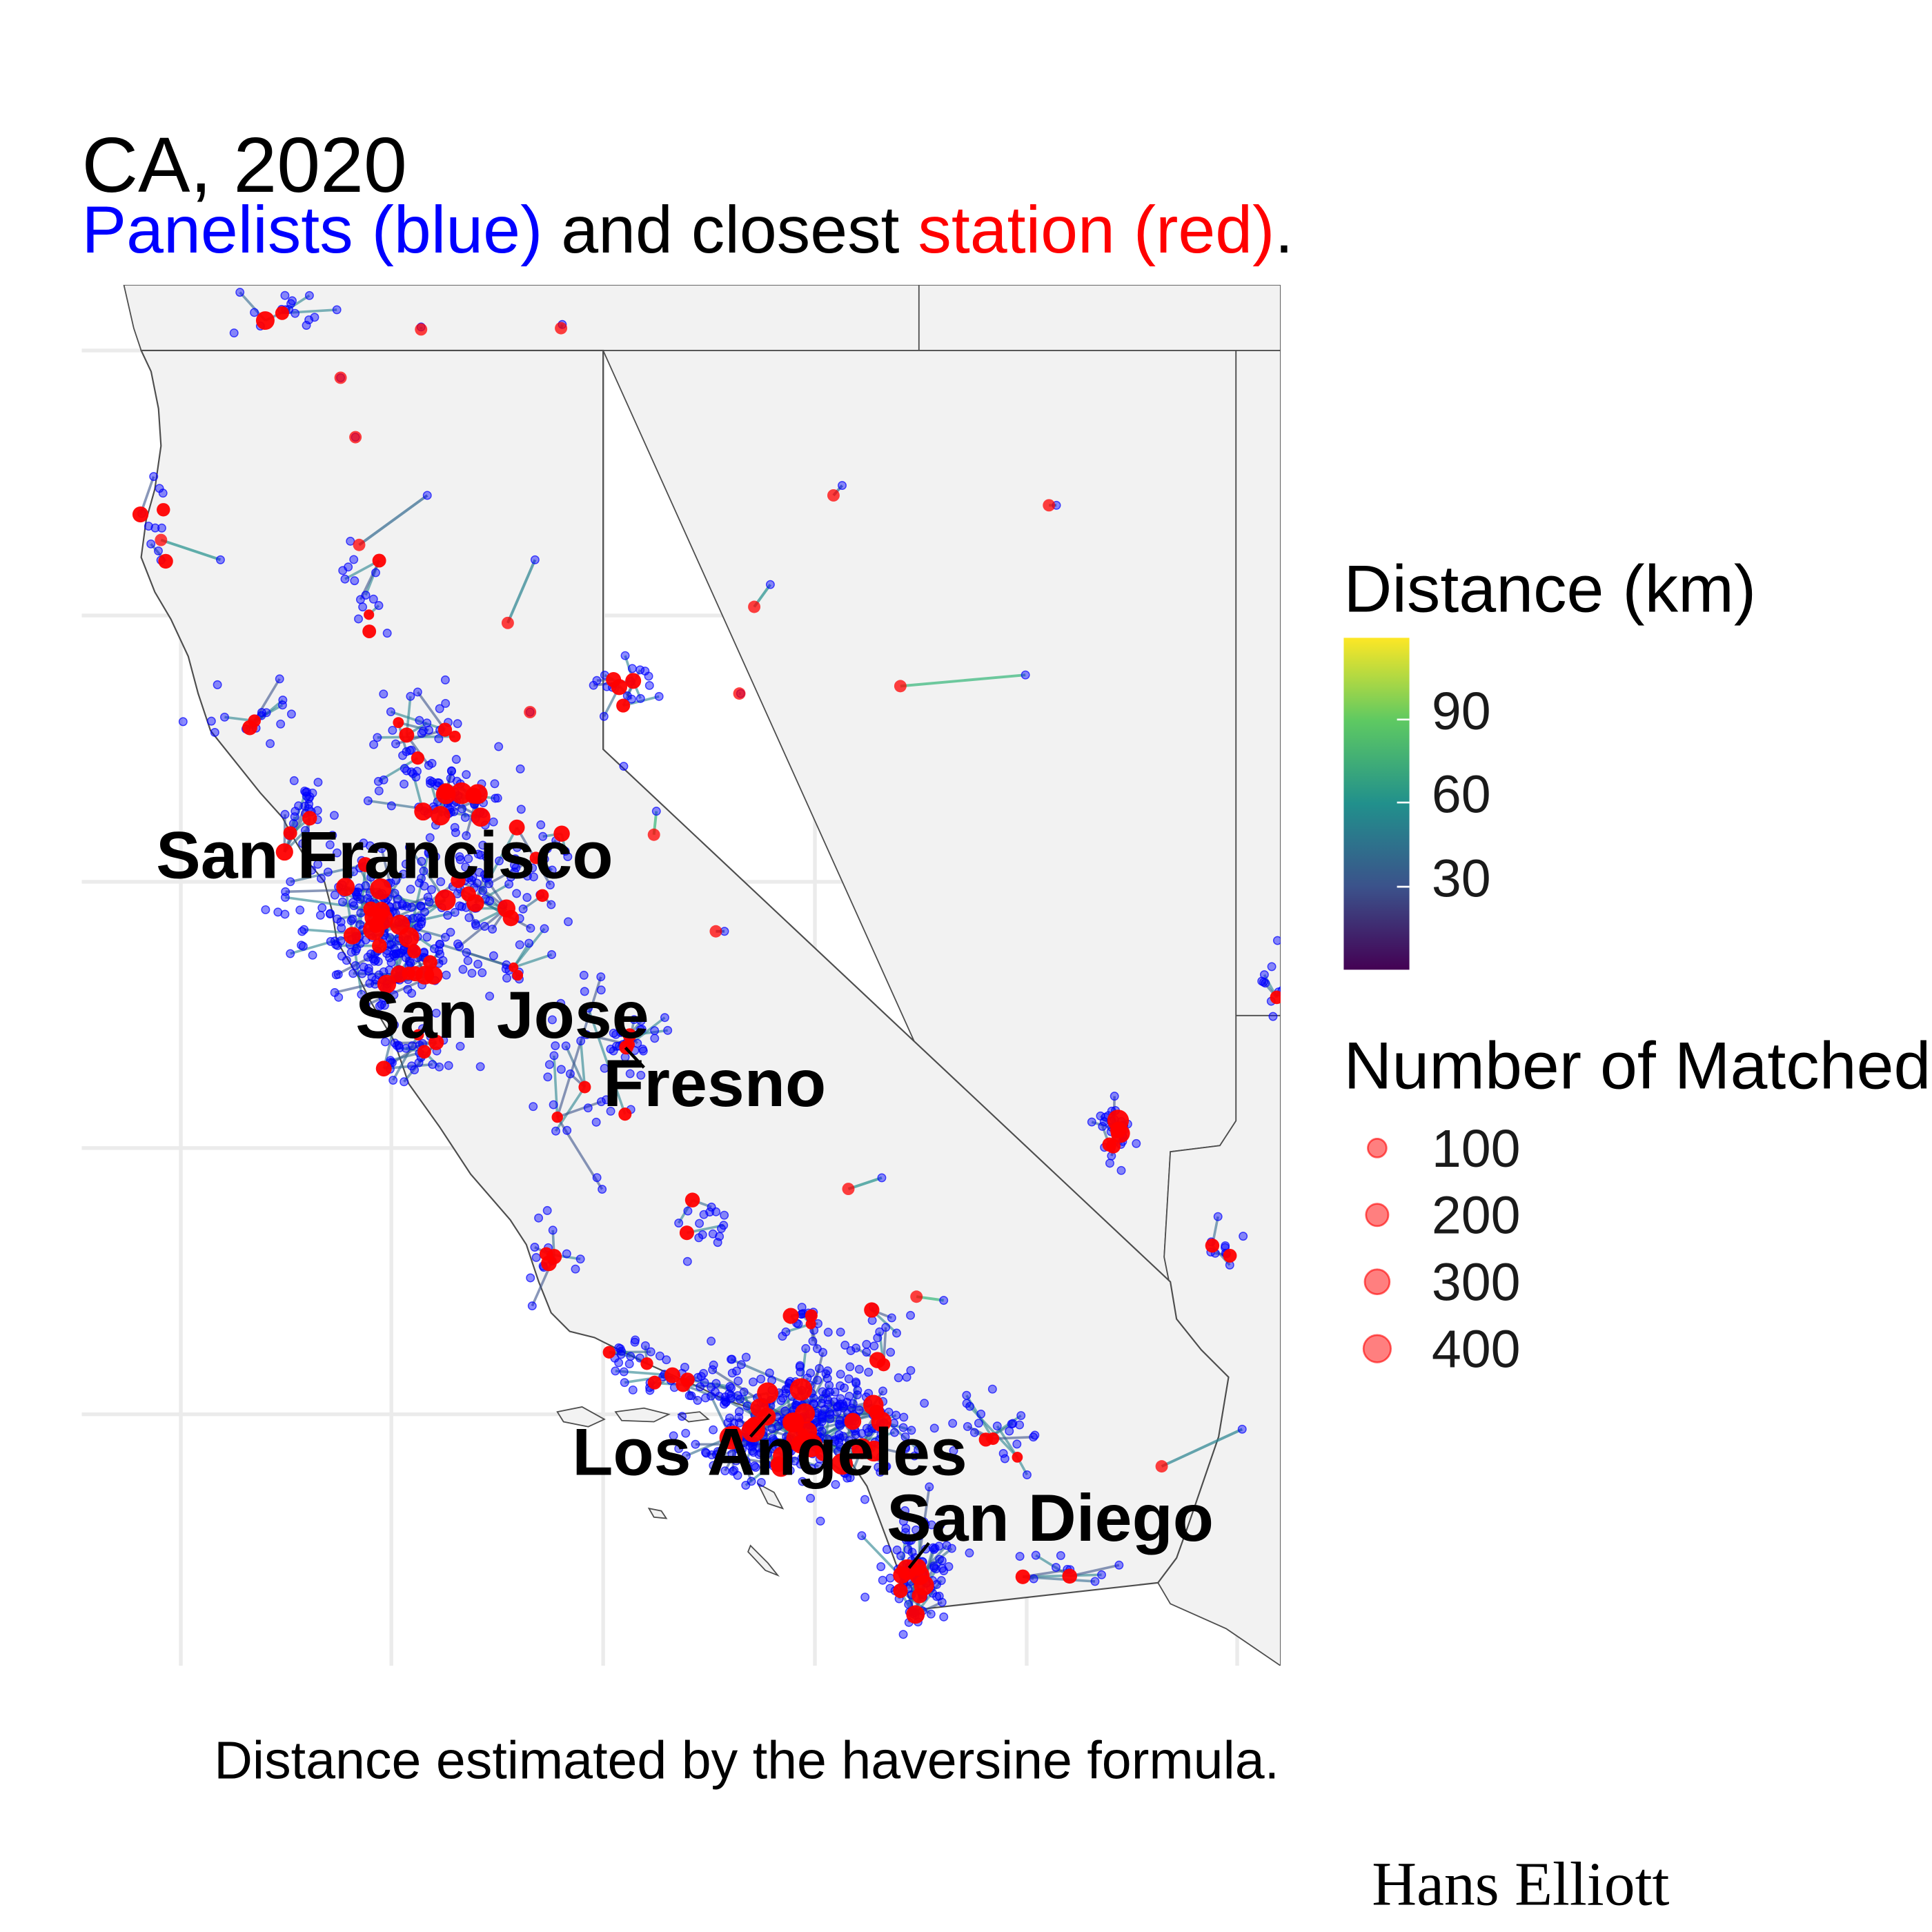  Describe the element at coordinates (634, 1057) in the screenshot. I see `city-pointer-fresno` at that location.